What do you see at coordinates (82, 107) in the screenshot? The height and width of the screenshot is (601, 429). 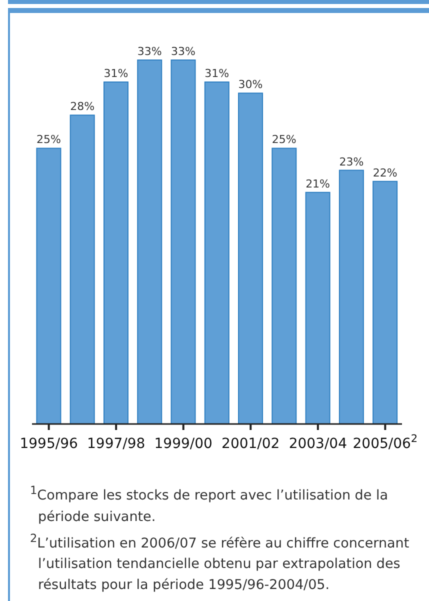 I see `data-label: 28%` at bounding box center [82, 107].